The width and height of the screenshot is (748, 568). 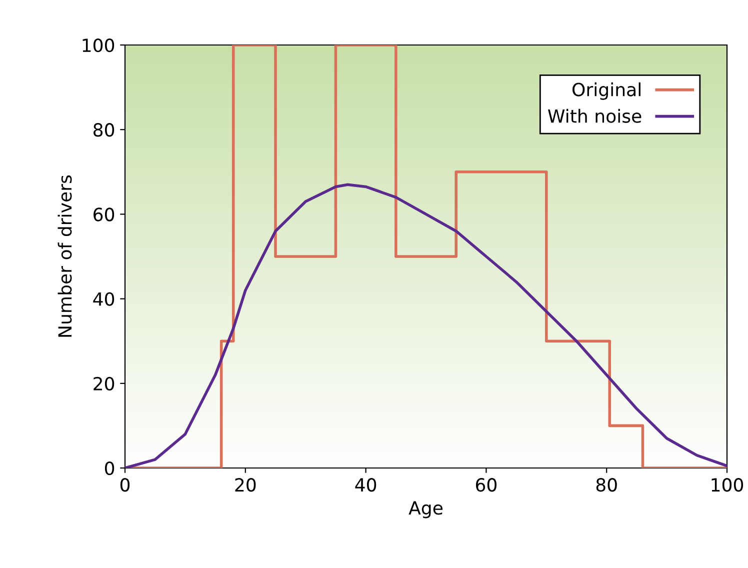 What do you see at coordinates (606, 485) in the screenshot?
I see `x-tick-label: 80` at bounding box center [606, 485].